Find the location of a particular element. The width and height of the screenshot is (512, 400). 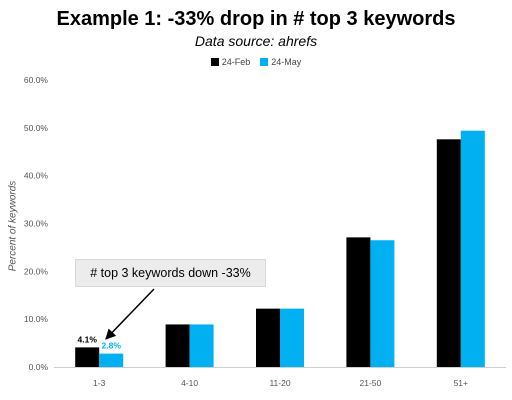

legend-item-may: 24-May is located at coordinates (280, 62).